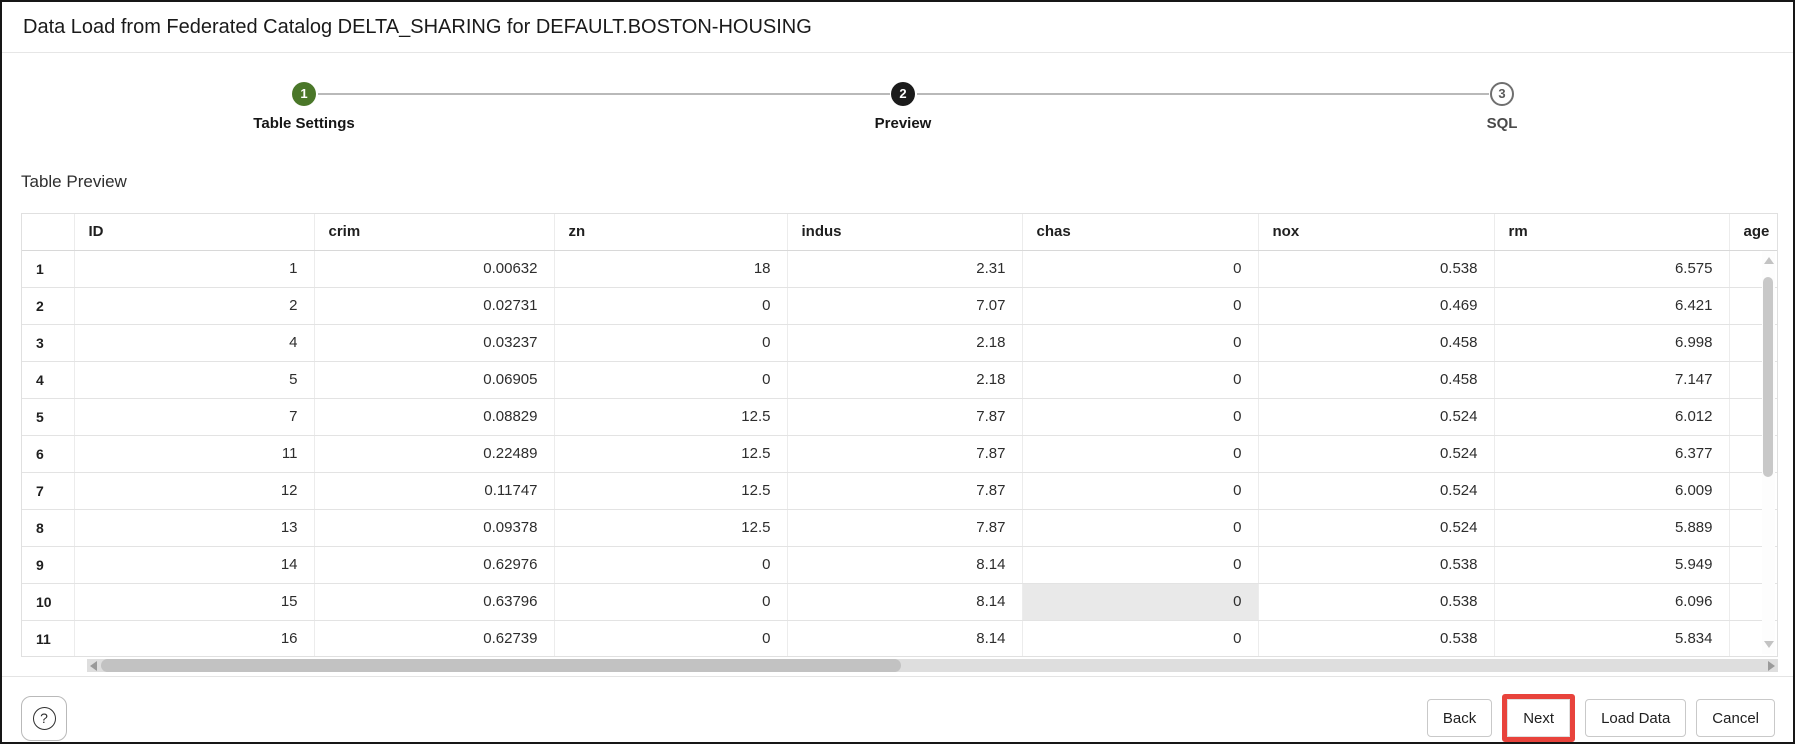 The height and width of the screenshot is (744, 1795). Describe the element at coordinates (194, 343) in the screenshot. I see `table-cell: 4` at that location.